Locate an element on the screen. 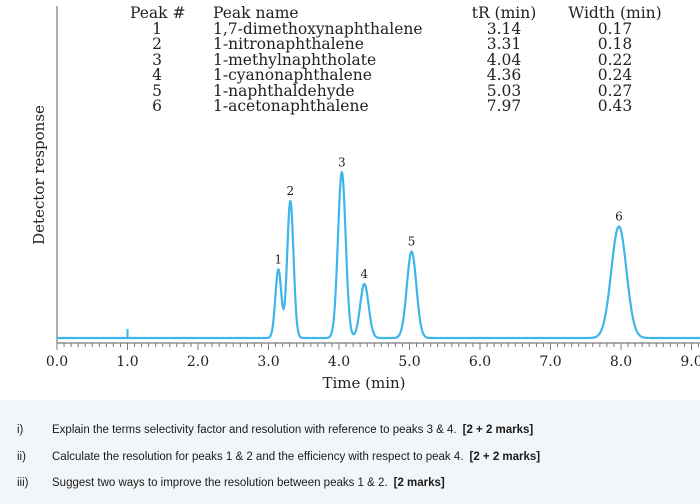 This screenshot has height=504, width=700. x-axis-label: Time (min) is located at coordinates (363, 383).